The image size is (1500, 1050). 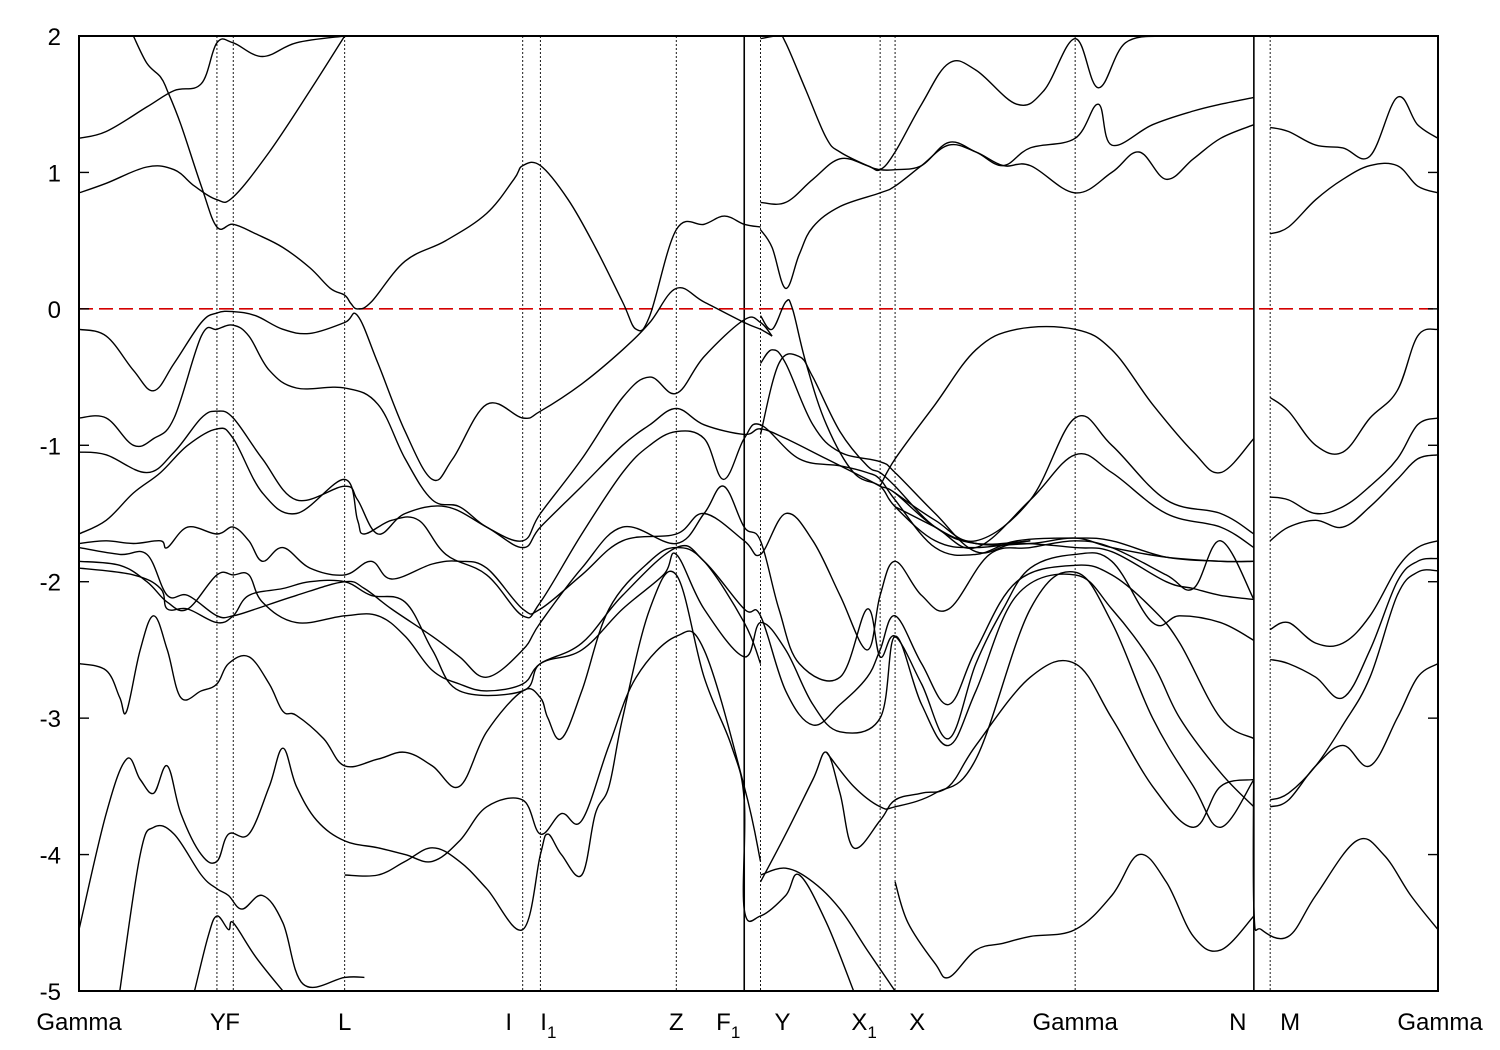 I want to click on y-tick-label: -5, so click(x=50, y=992).